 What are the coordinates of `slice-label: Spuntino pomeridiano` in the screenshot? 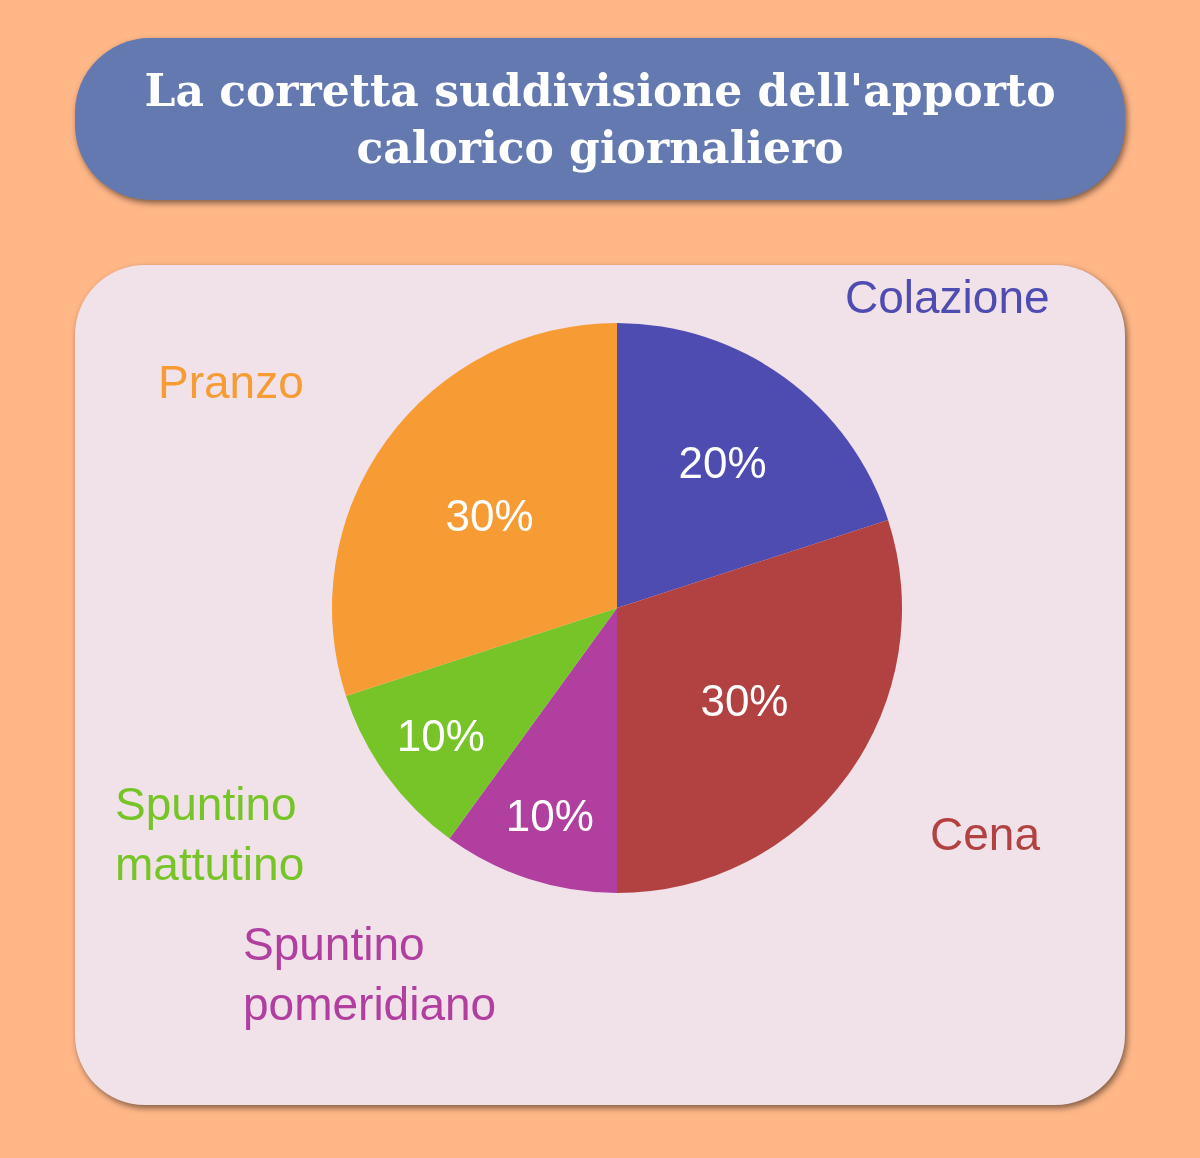 It's located at (370, 974).